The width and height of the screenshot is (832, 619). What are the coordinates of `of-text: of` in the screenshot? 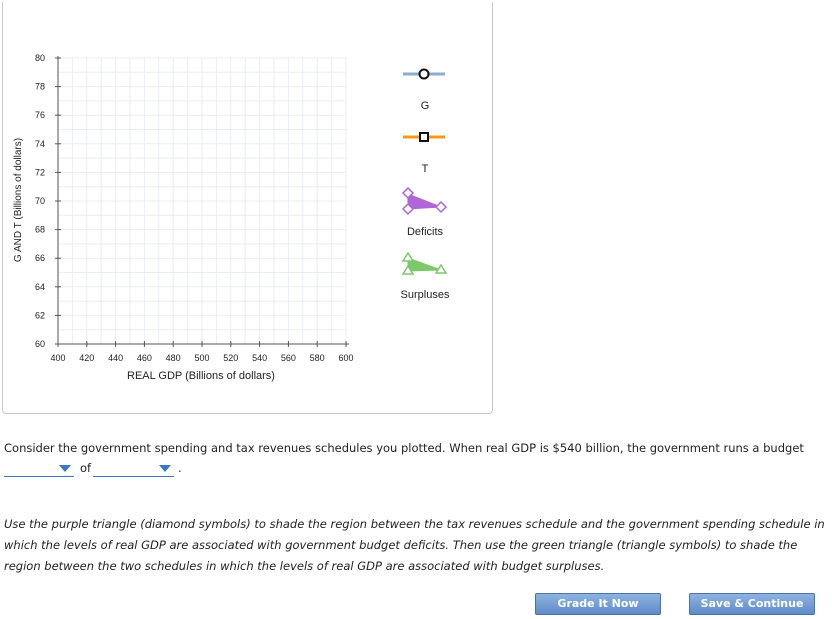 It's located at (86, 468).